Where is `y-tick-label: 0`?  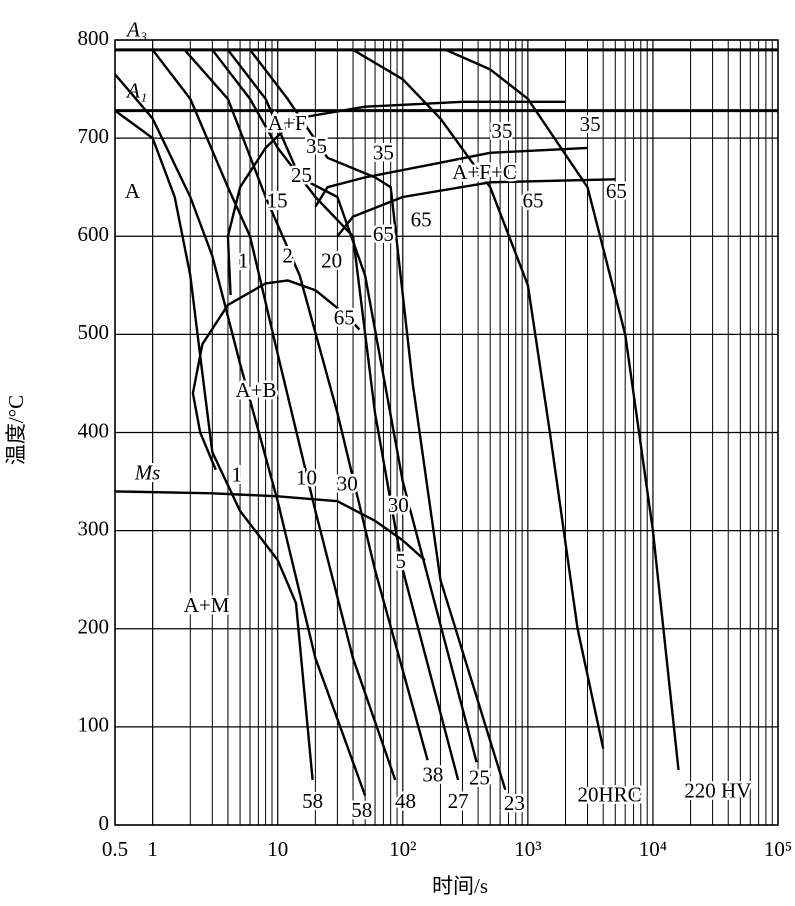
y-tick-label: 0 is located at coordinates (104, 823).